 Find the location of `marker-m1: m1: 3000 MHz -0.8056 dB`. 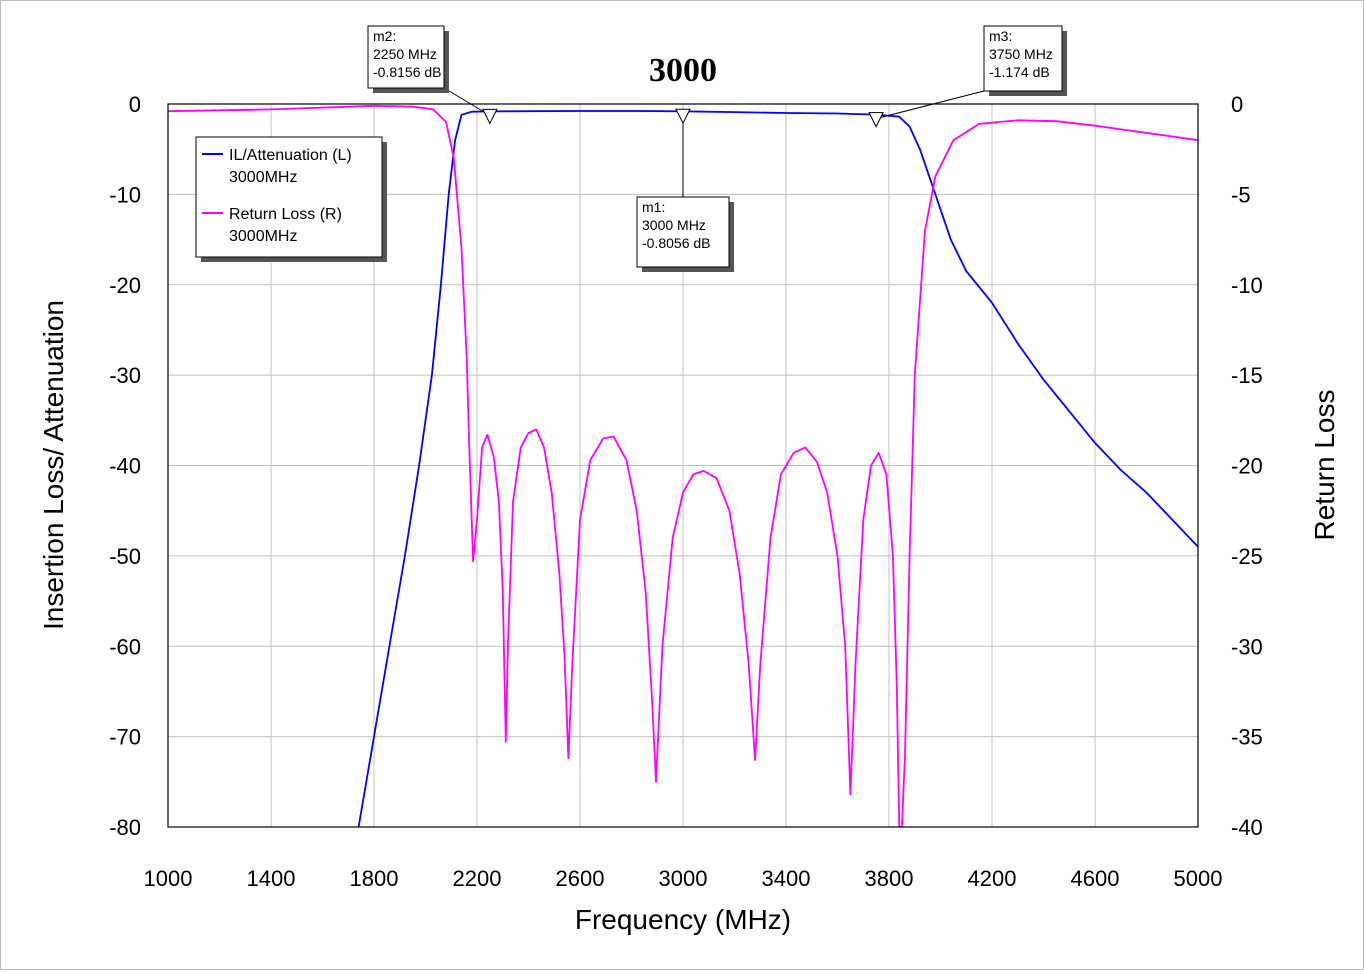

marker-m1: m1: 3000 MHz -0.8056 dB is located at coordinates (685, 190).